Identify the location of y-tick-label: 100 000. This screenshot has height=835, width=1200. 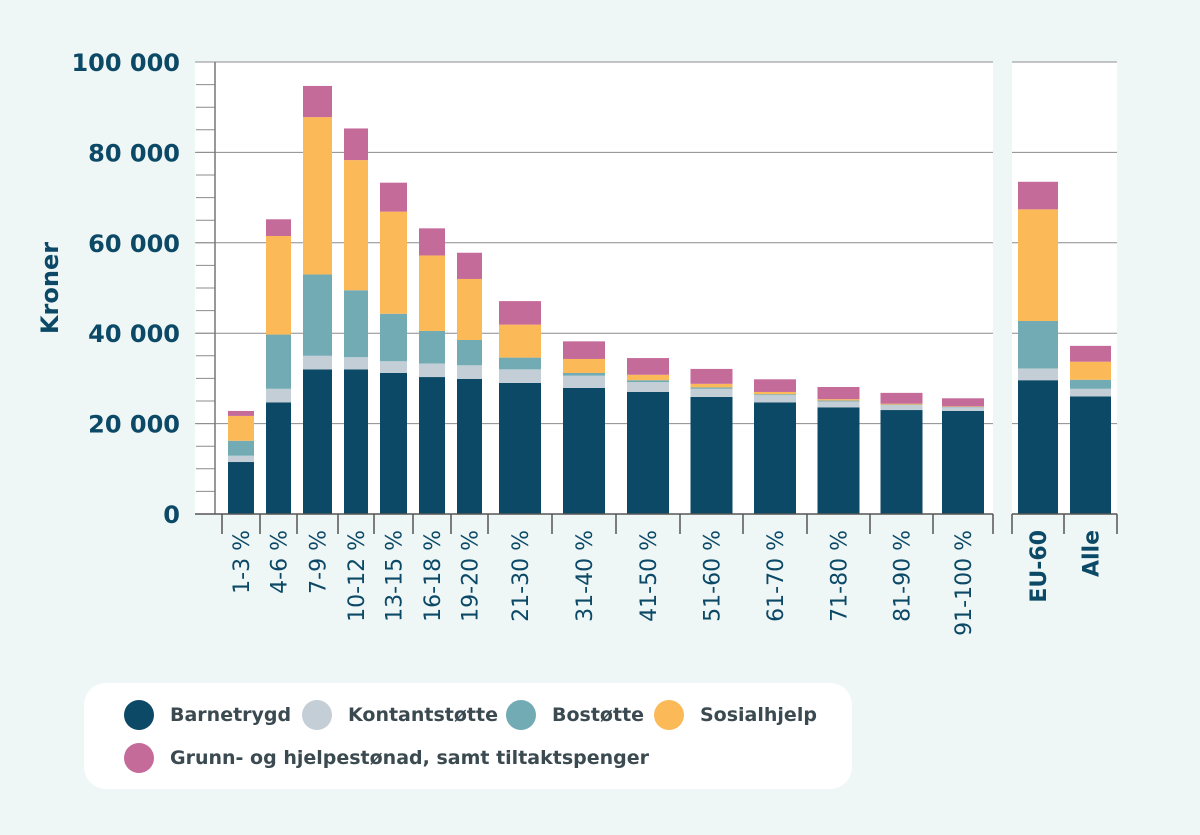
(125, 63).